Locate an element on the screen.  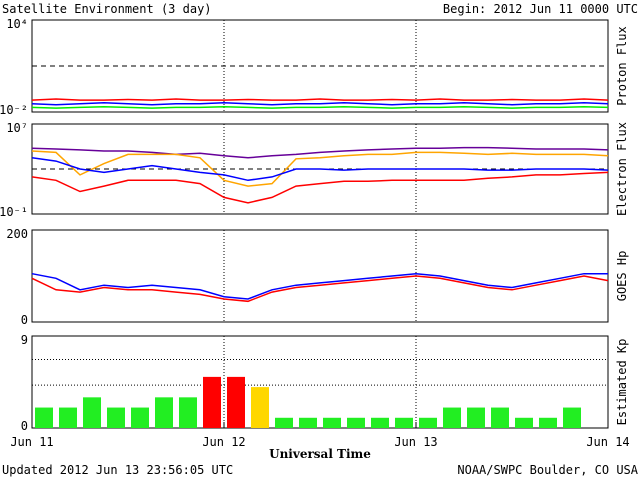
x-tick-label: Jun 14 is located at coordinates (607, 442).